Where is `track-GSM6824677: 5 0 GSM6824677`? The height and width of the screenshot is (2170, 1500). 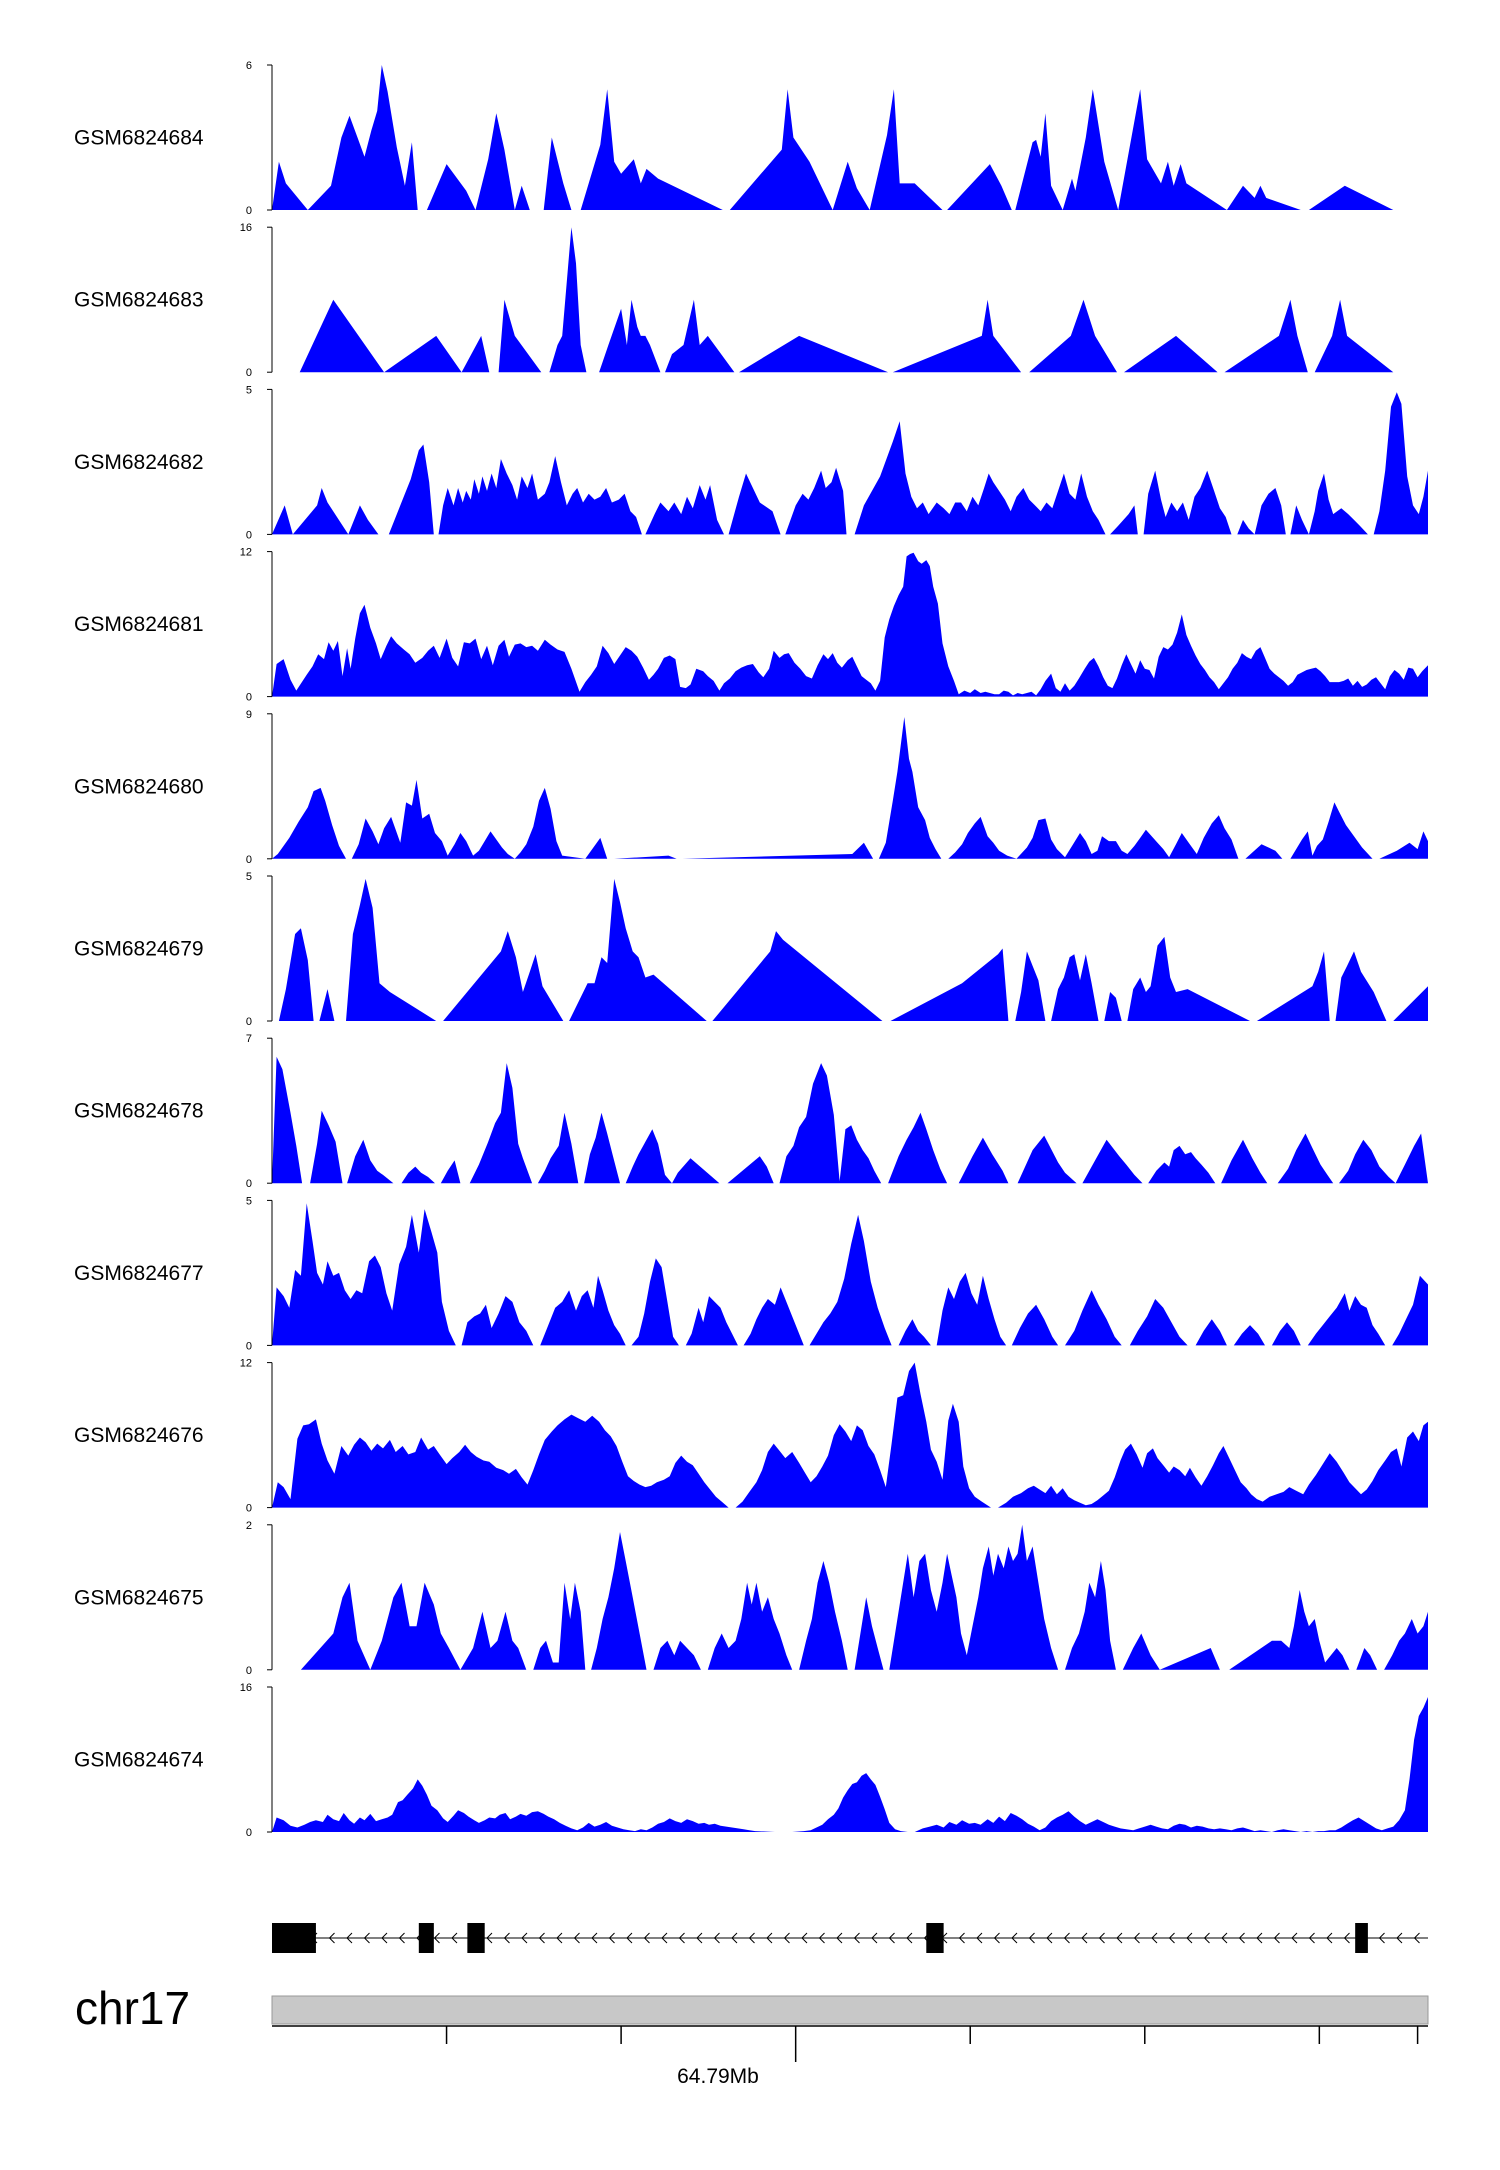
track-GSM6824677: 5 0 GSM6824677 is located at coordinates (751, 1273).